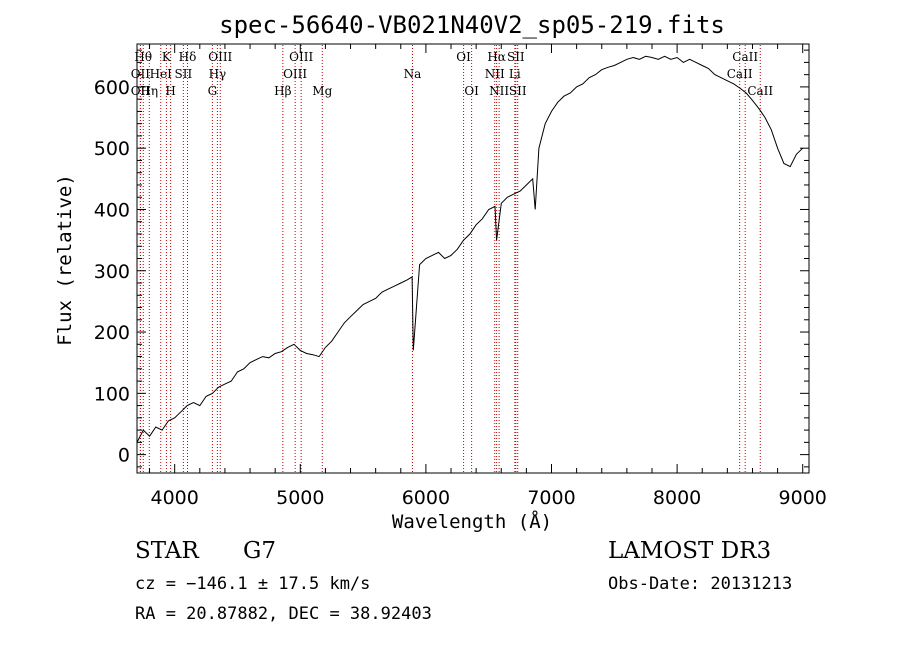 This screenshot has width=900, height=649. I want to click on reference-line-label: G, so click(213, 91).